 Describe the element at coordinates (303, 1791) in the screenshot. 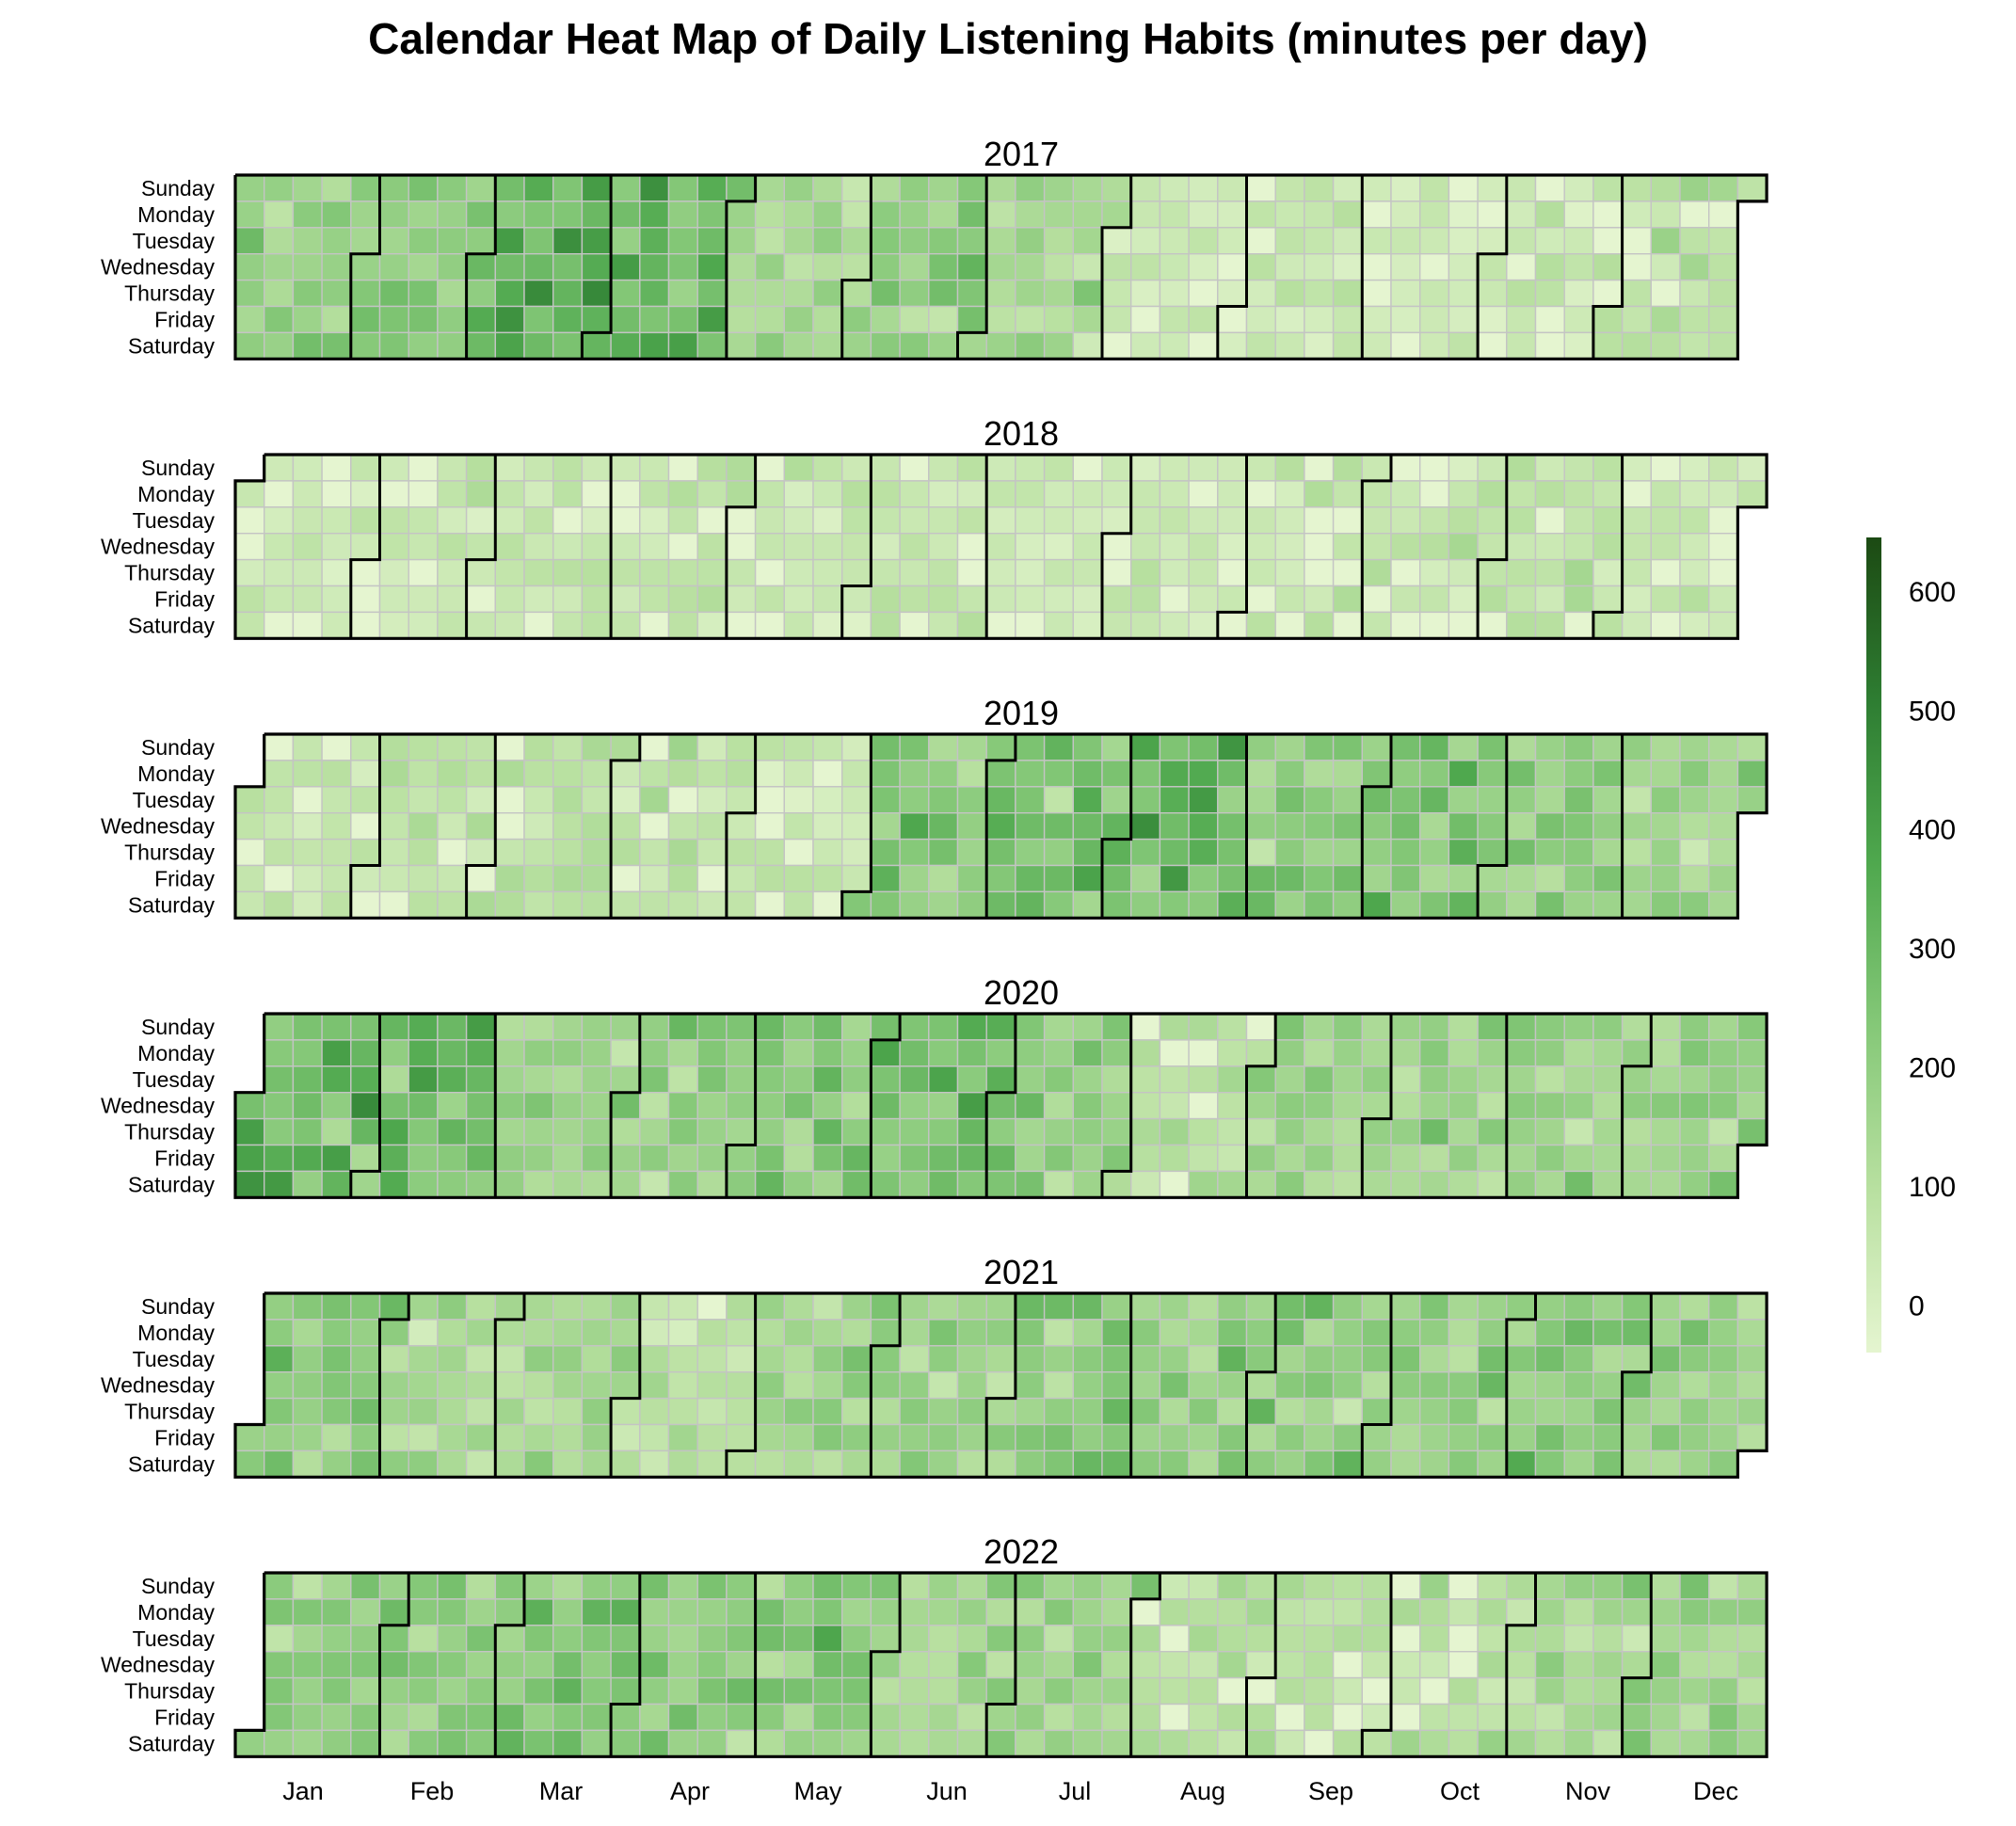

I see `month-label: Jan` at that location.